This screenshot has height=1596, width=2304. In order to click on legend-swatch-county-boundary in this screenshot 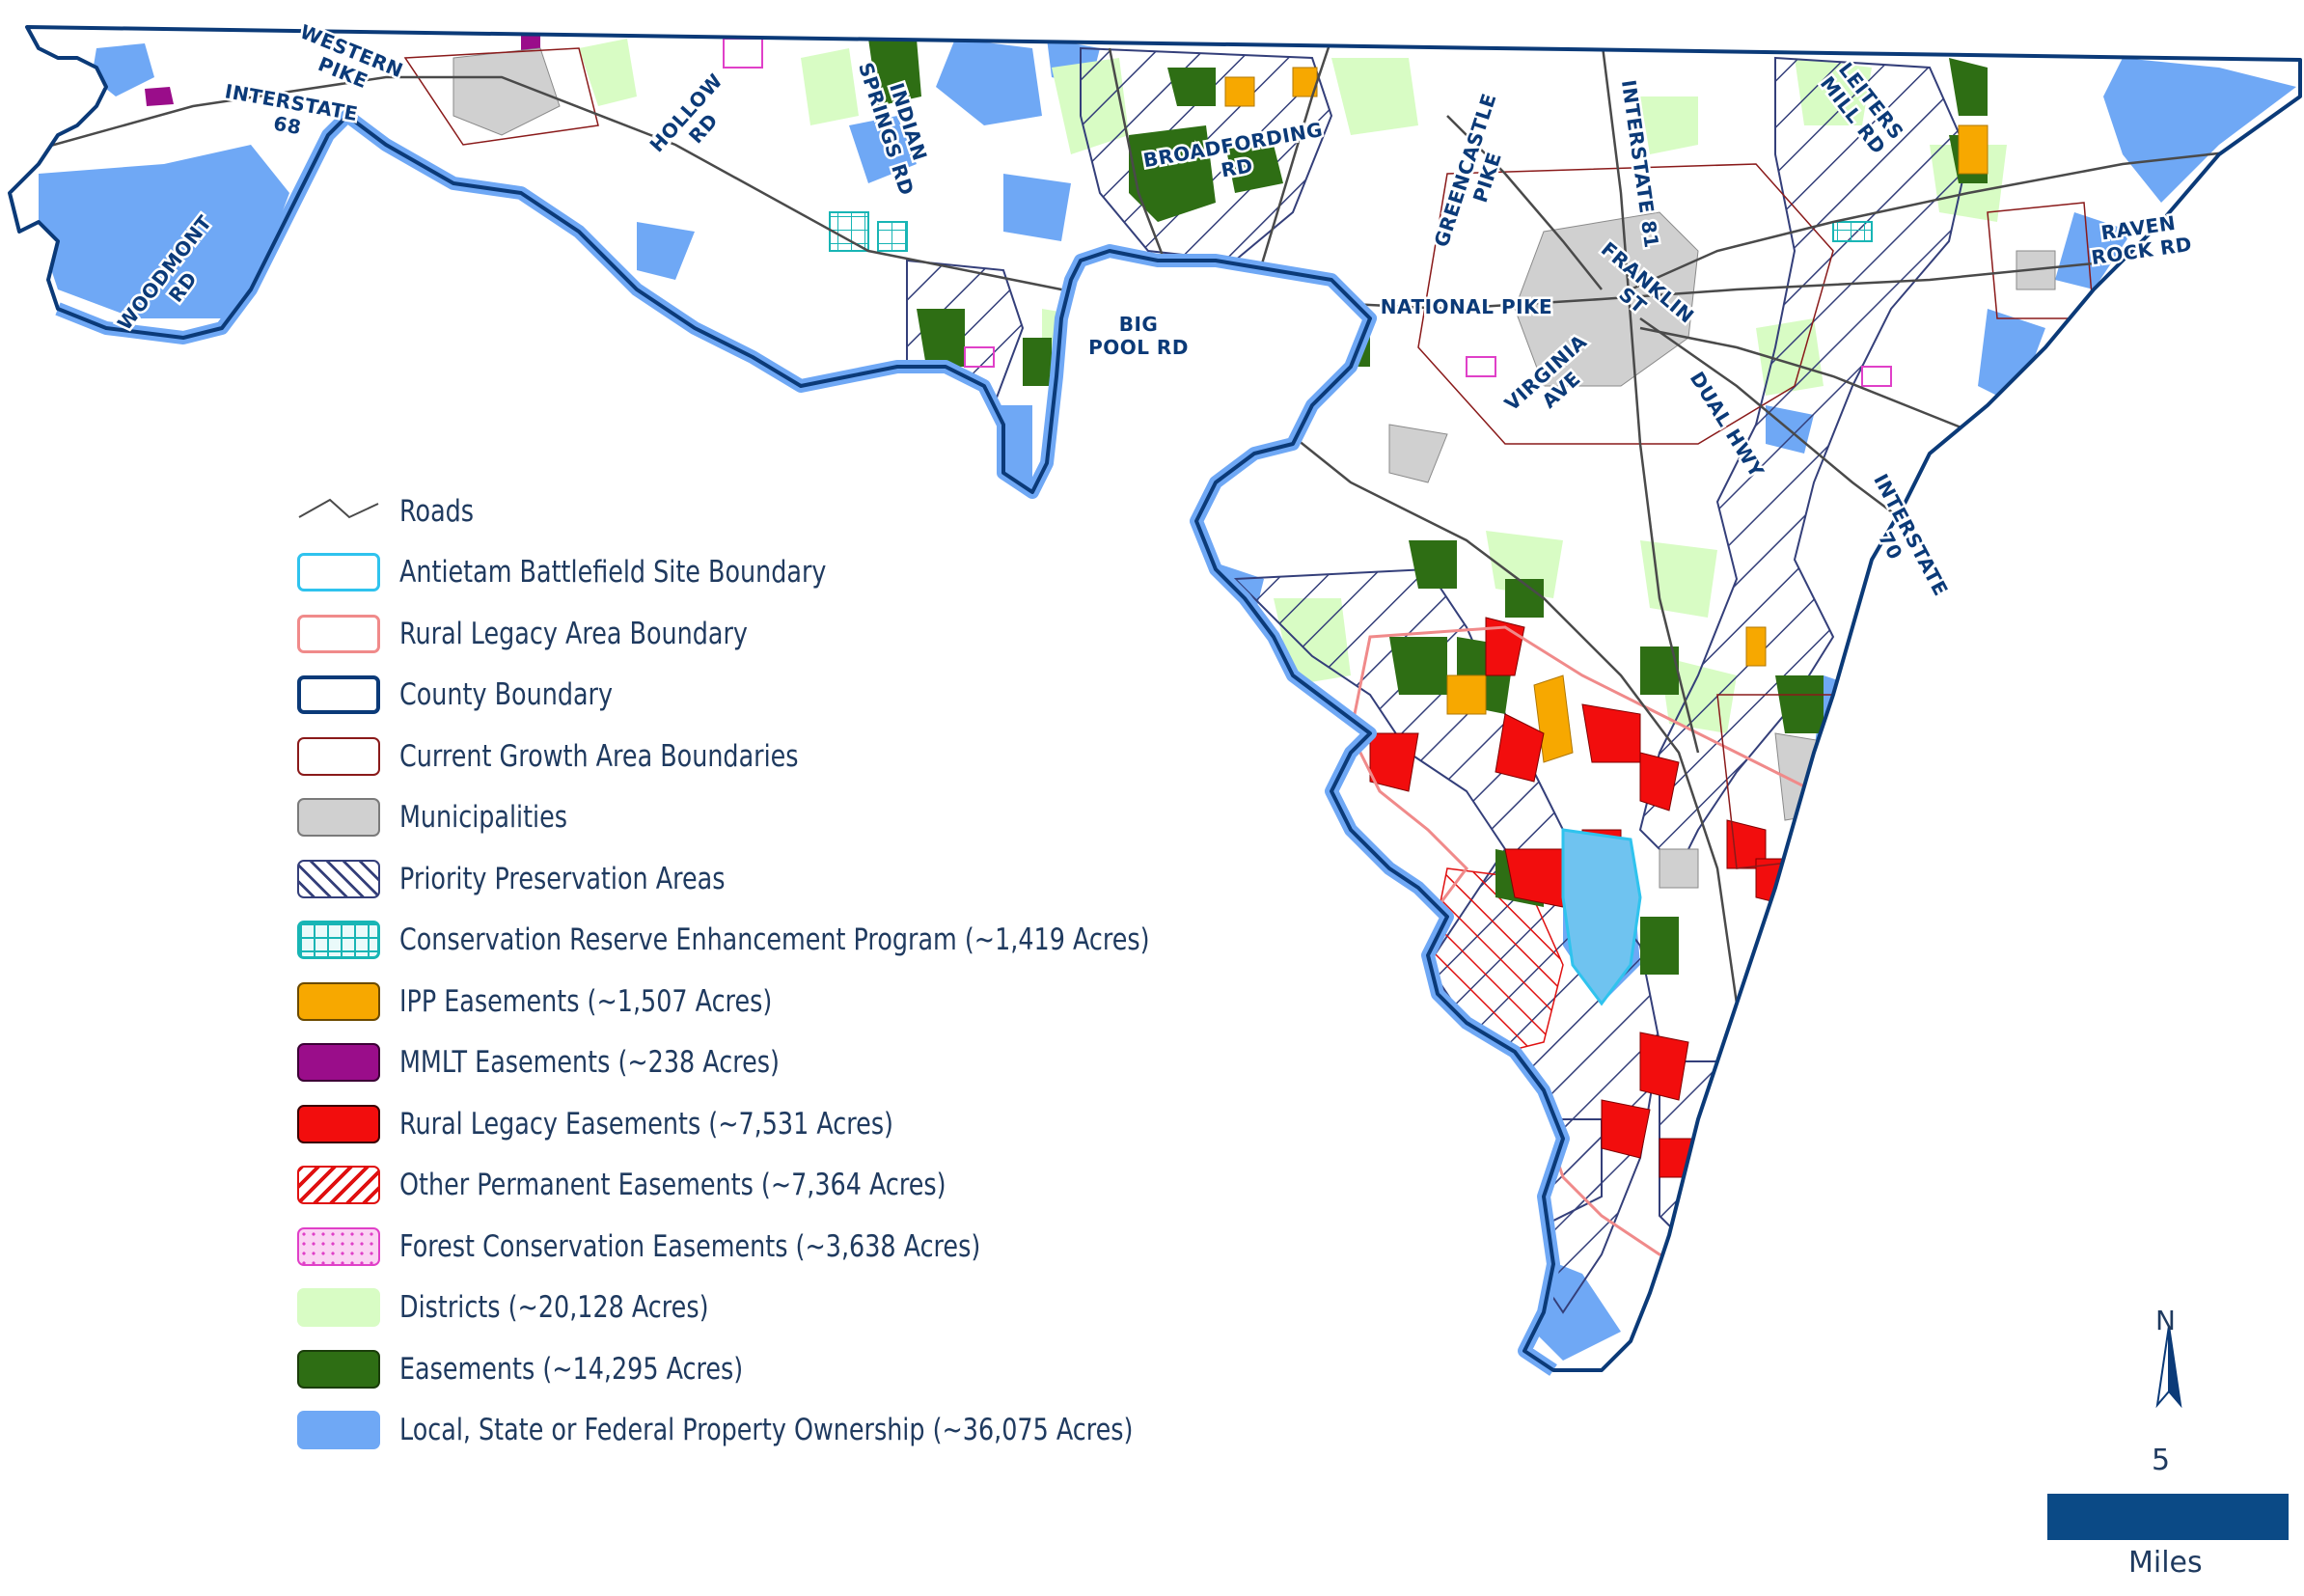, I will do `click(338, 695)`.